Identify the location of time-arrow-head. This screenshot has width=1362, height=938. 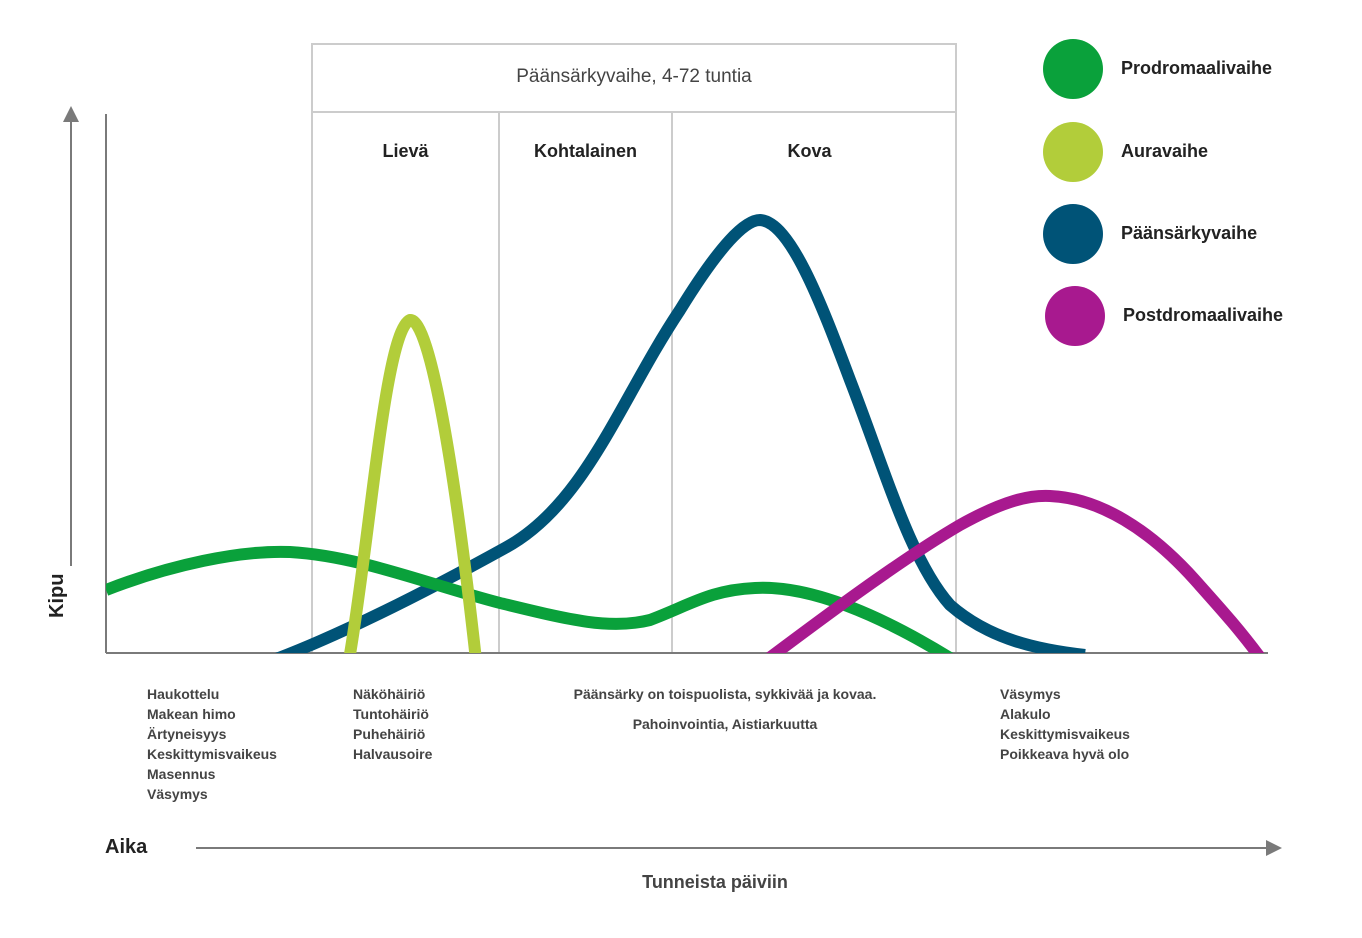
(1274, 848).